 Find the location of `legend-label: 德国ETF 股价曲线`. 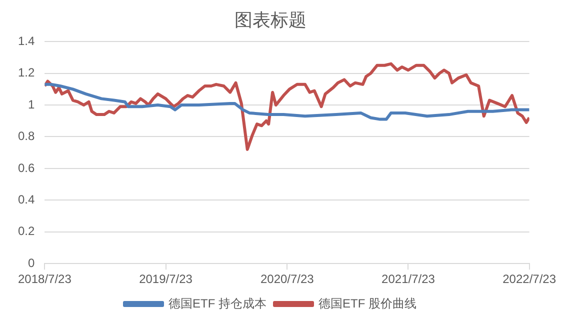

legend-label: 德国ETF 股价曲线 is located at coordinates (367, 303).